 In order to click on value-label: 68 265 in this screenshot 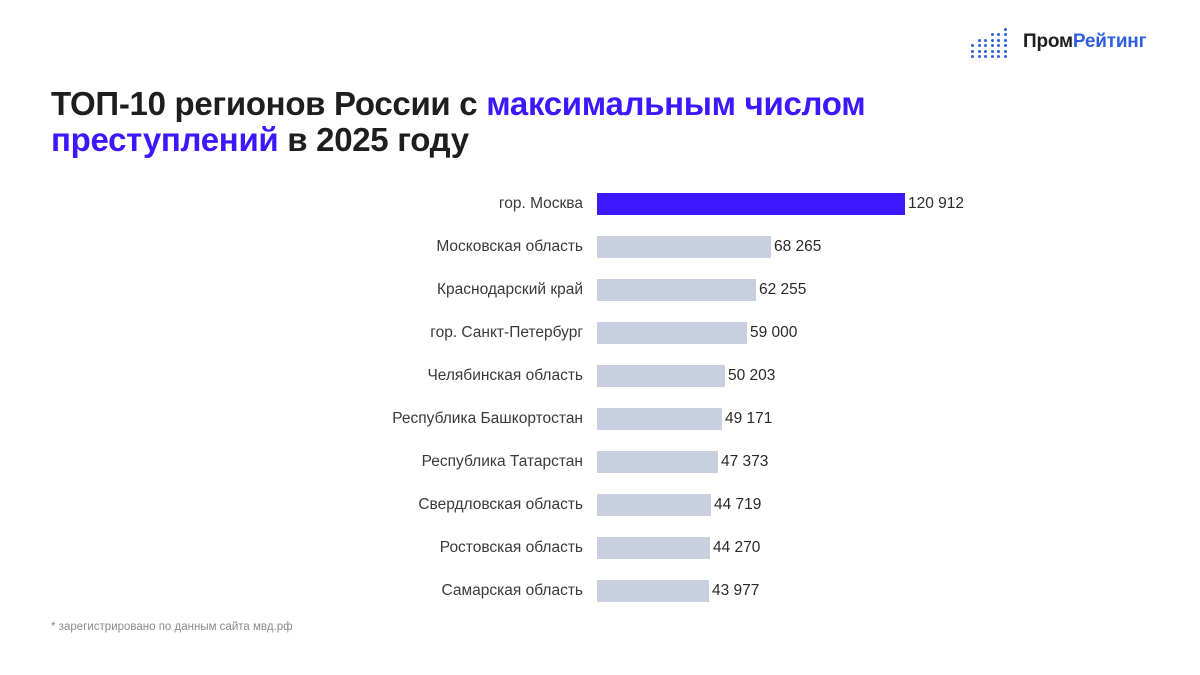, I will do `click(798, 246)`.